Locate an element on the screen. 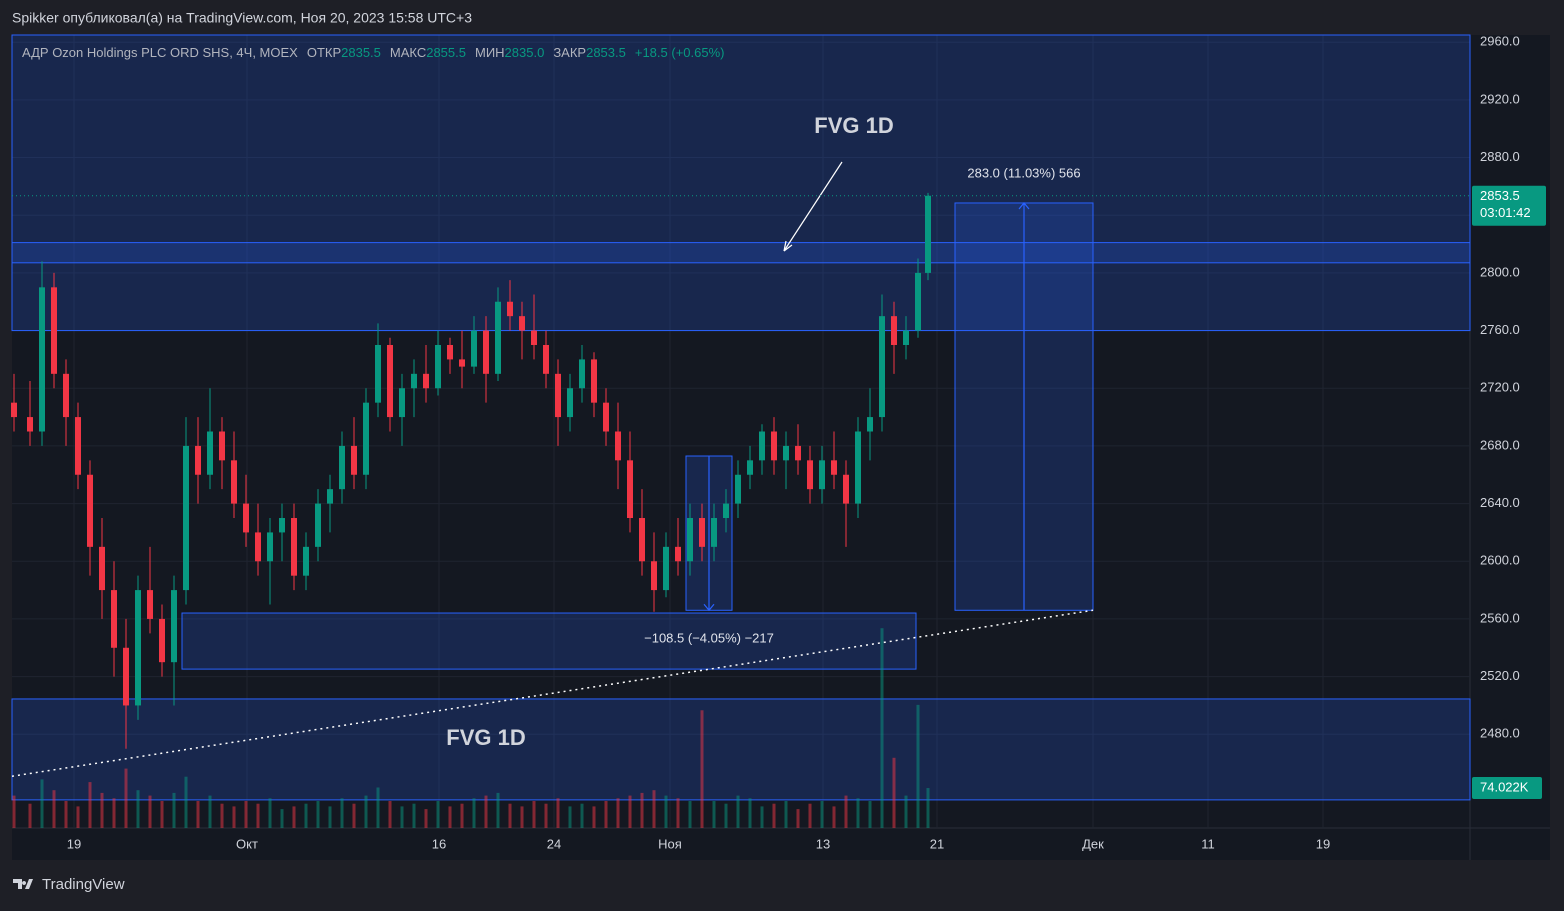 The width and height of the screenshot is (1564, 911). change: +18.5 (+0.65%) is located at coordinates (680, 52).